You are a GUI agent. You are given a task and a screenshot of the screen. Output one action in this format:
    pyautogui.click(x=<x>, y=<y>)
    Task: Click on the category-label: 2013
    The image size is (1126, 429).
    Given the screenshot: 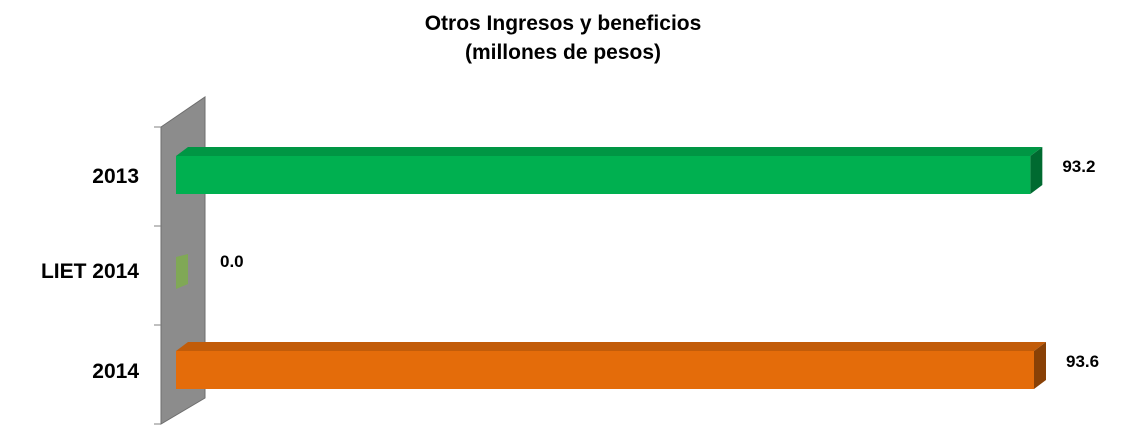 What is the action you would take?
    pyautogui.click(x=115, y=176)
    